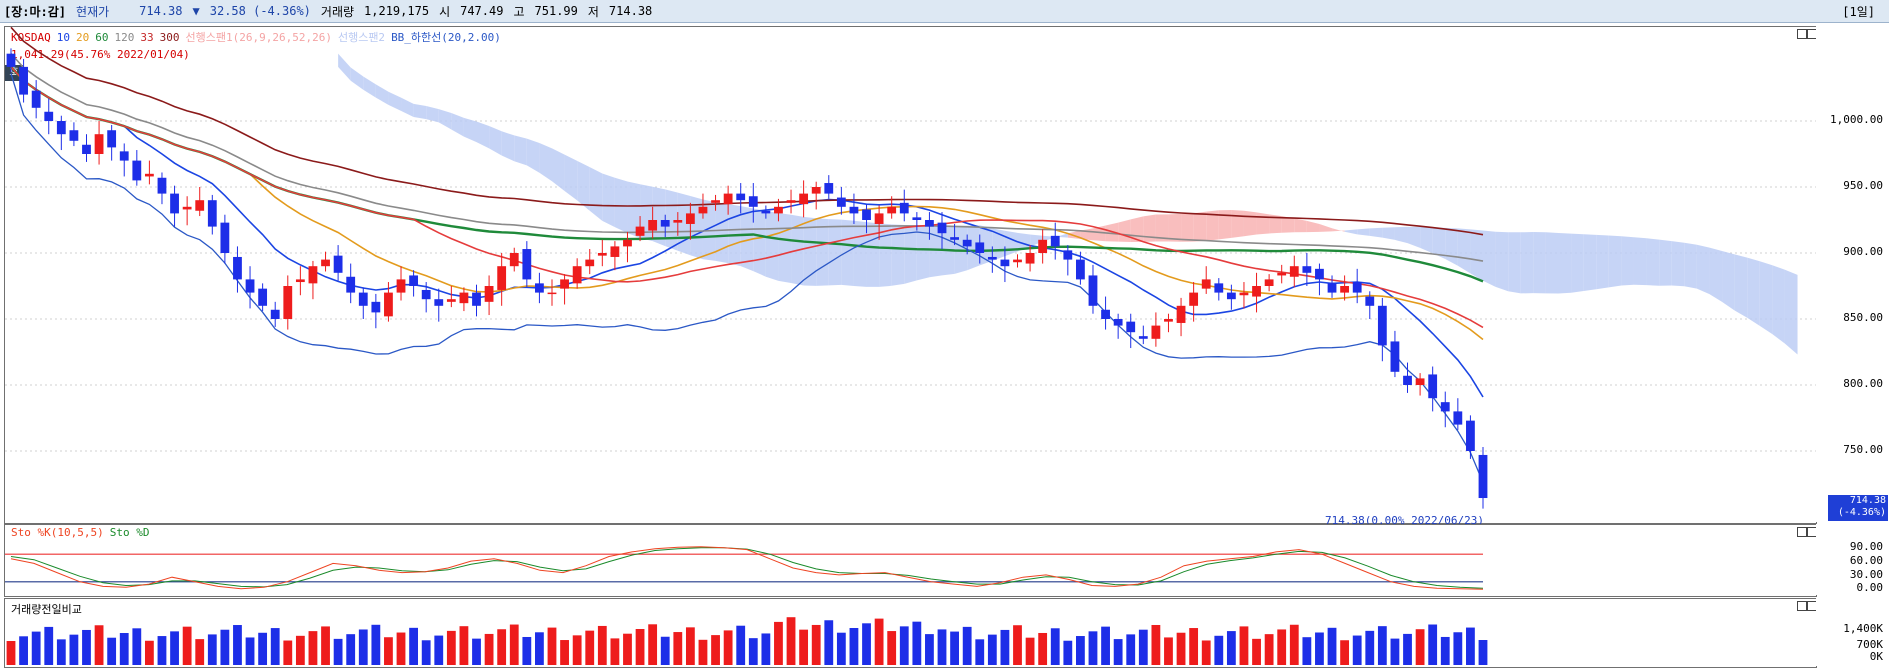 This screenshot has width=1889, height=669. I want to click on low-label: 저, so click(593, 11).